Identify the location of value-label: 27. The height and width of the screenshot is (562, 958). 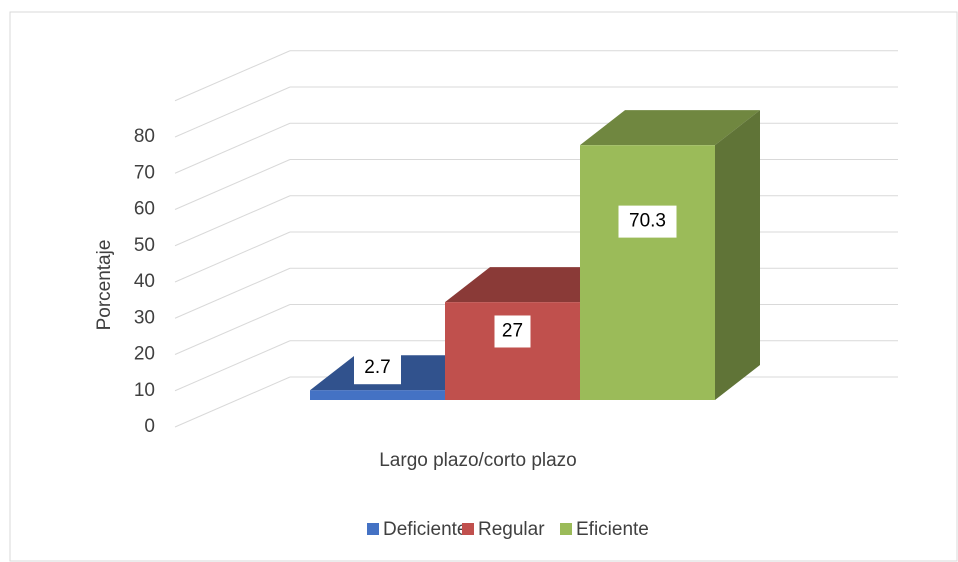
(512, 331).